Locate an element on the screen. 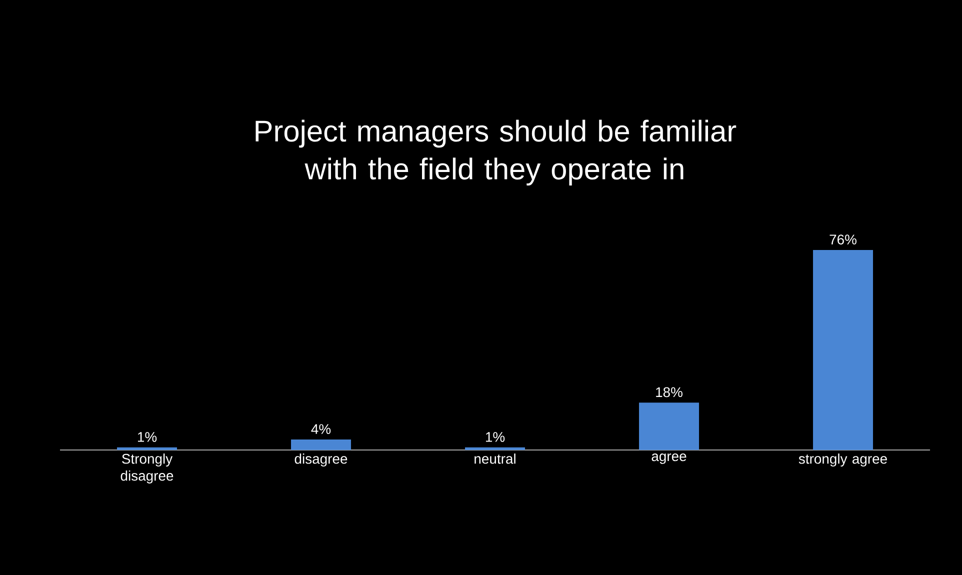 The height and width of the screenshot is (575, 962). x-tick-label: disagree is located at coordinates (321, 460).